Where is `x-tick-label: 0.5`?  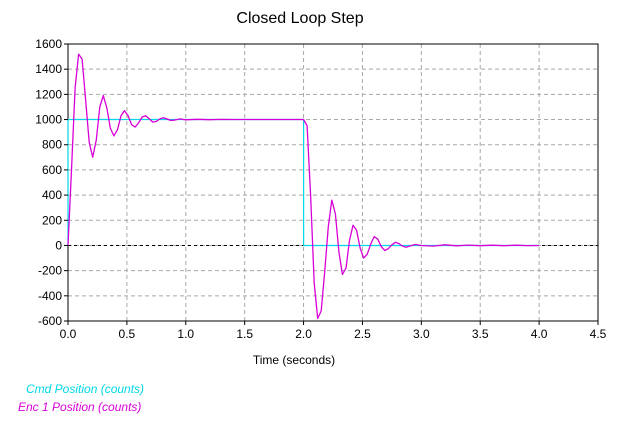 x-tick-label: 0.5 is located at coordinates (127, 334).